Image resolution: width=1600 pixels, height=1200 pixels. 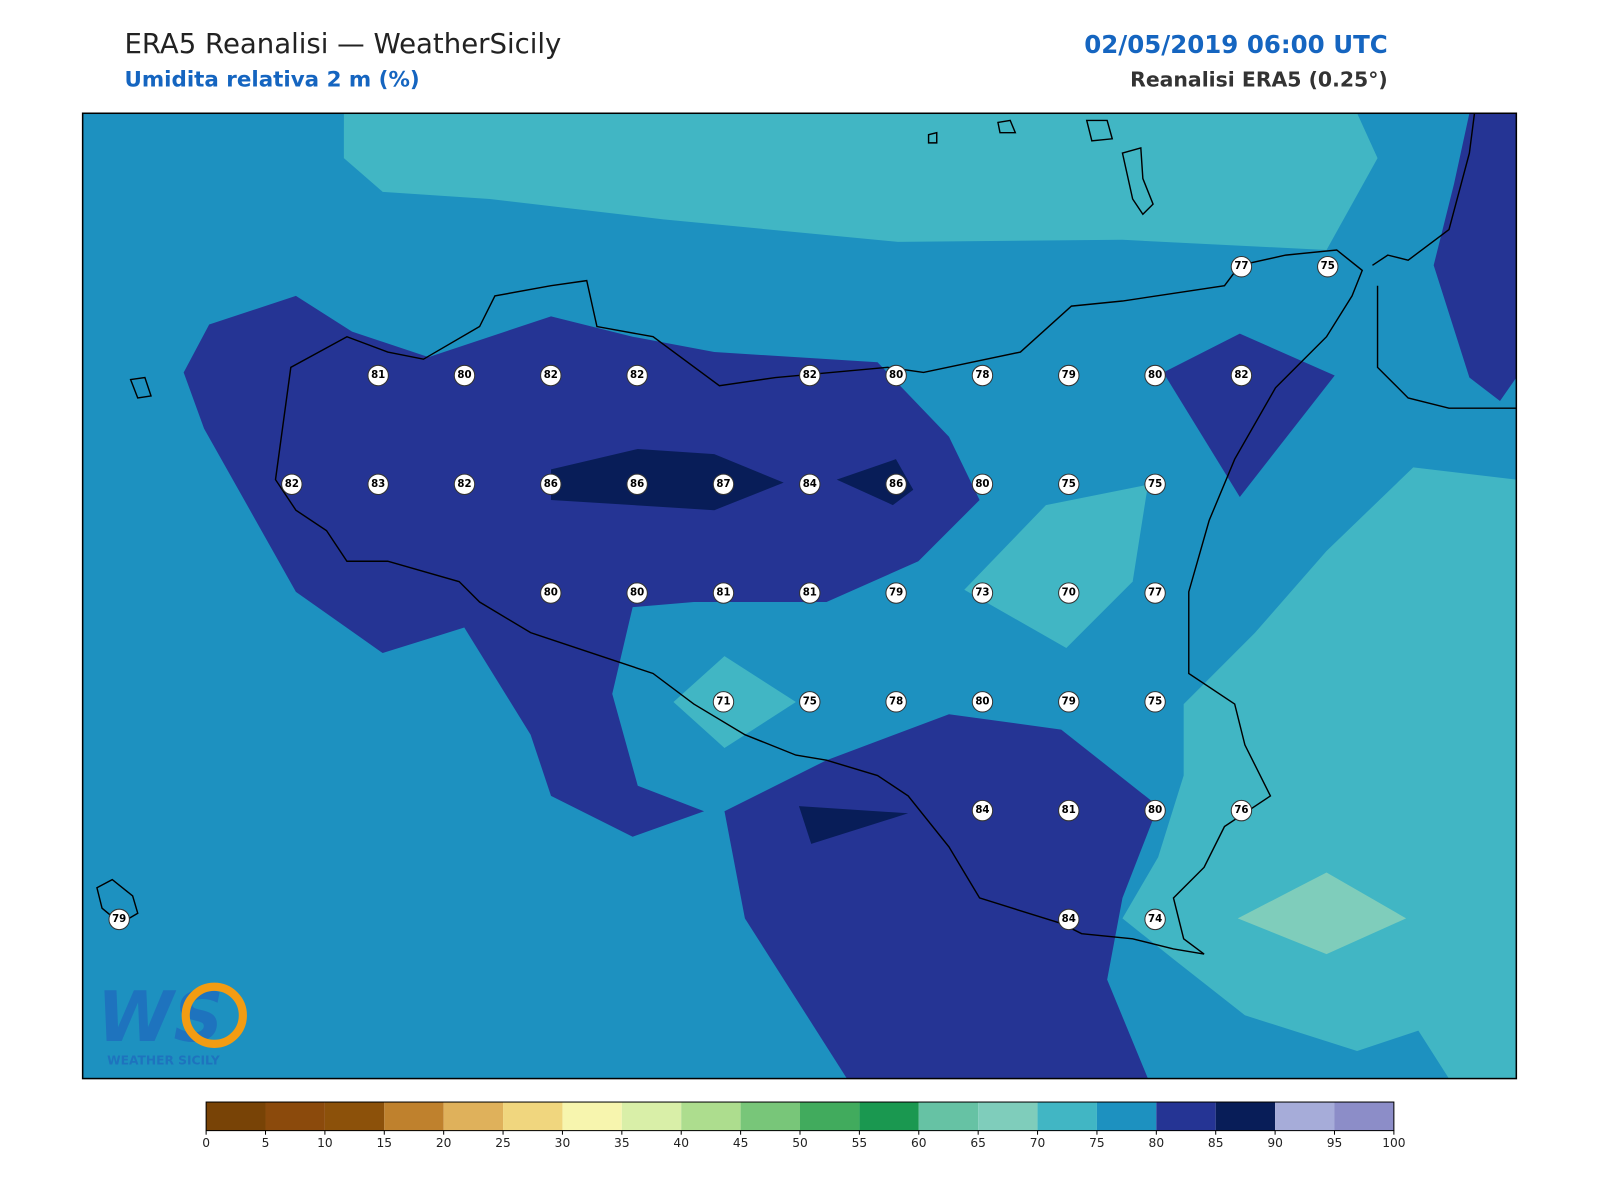 I want to click on station-value: 70, so click(x=1069, y=593).